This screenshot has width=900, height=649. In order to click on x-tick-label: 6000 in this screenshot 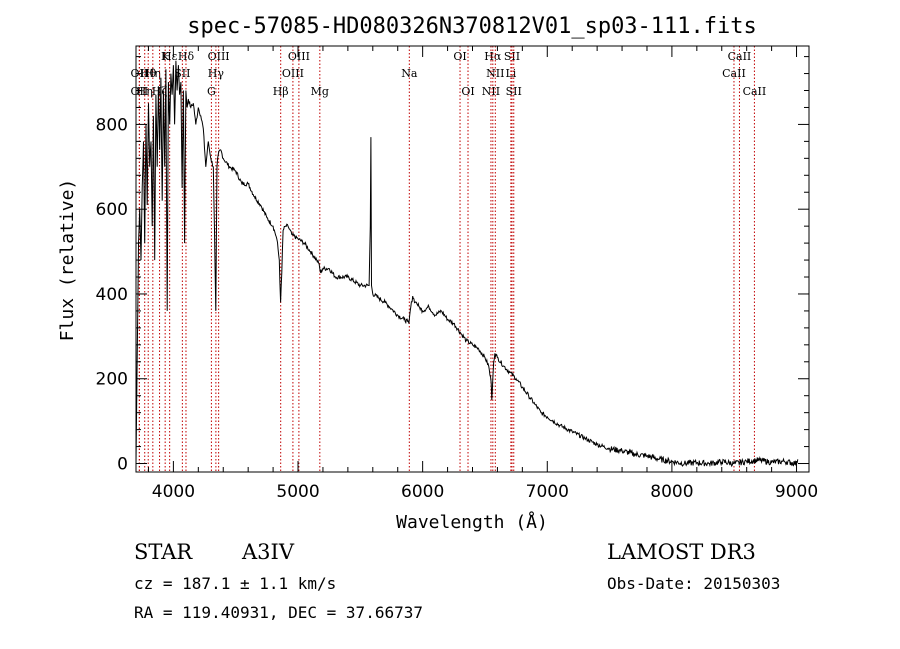, I will do `click(422, 492)`.